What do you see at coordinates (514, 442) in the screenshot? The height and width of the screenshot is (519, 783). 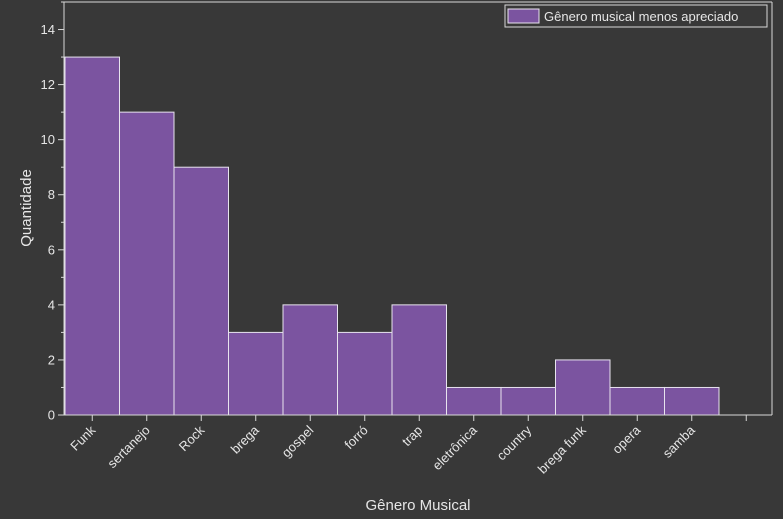 I see `x-tick-label: country` at bounding box center [514, 442].